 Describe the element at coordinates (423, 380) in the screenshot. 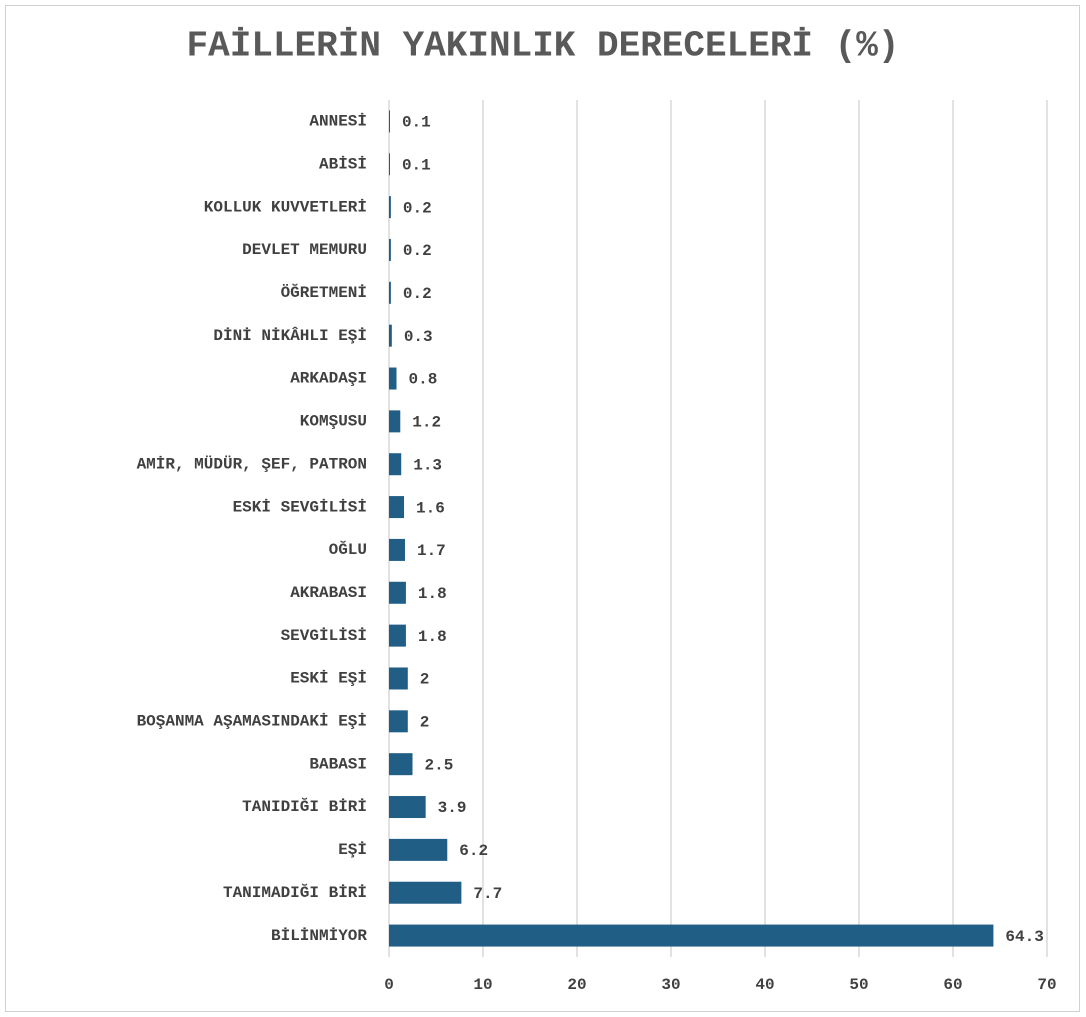

I see `value-label: 0.8` at that location.